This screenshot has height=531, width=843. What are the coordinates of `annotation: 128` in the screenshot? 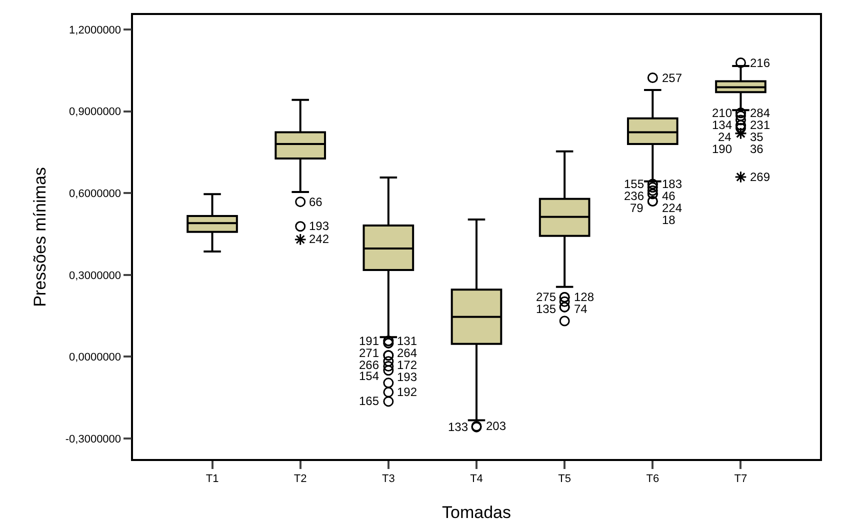 It's located at (584, 297).